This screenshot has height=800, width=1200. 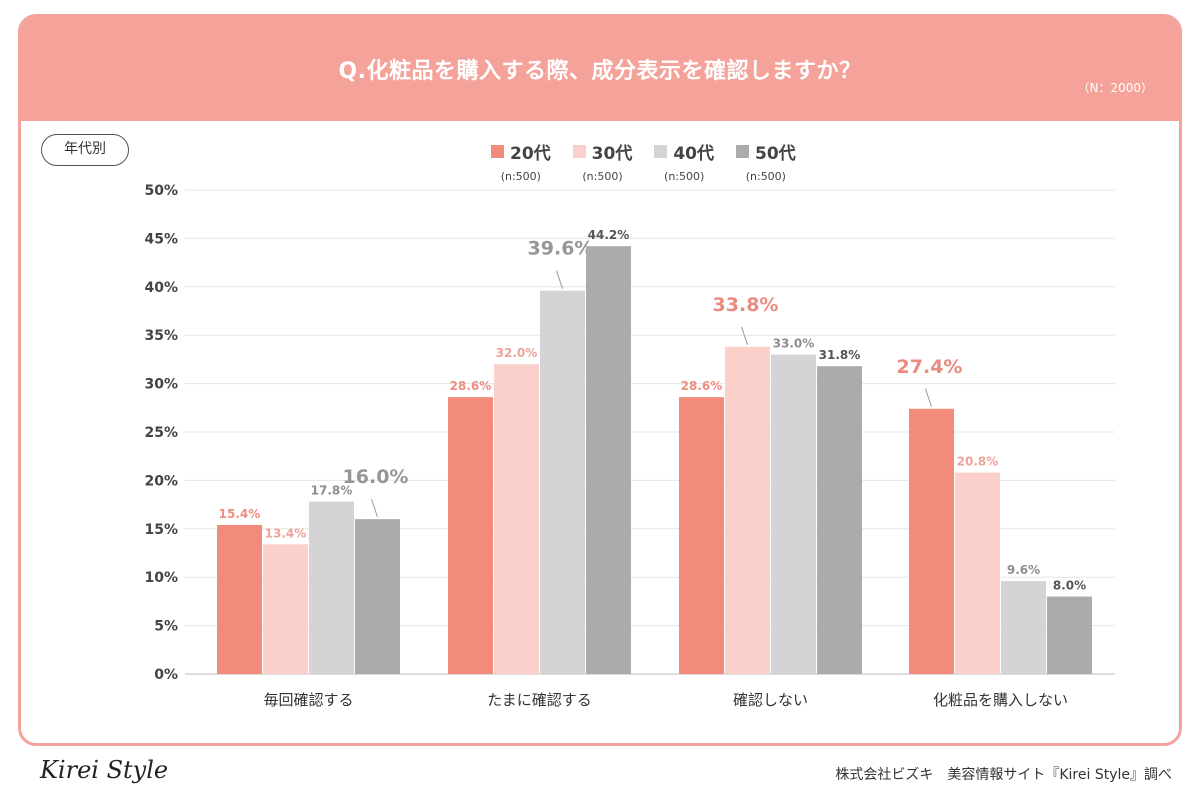 What do you see at coordinates (775, 154) in the screenshot?
I see `legend-label-50s: 50代` at bounding box center [775, 154].